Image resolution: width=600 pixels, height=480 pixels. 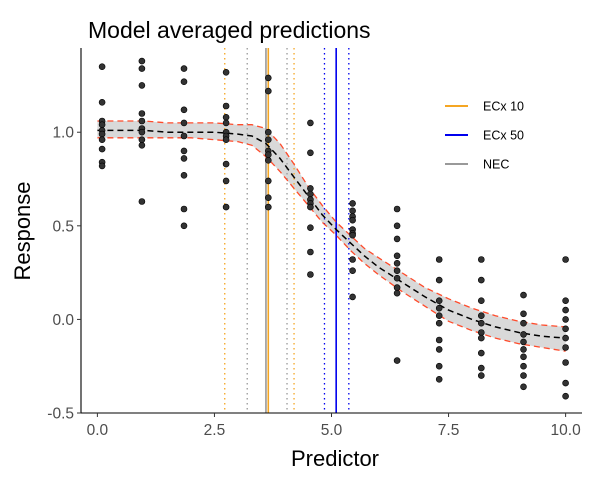 What do you see at coordinates (496, 165) in the screenshot?
I see `legend-label: NEC` at bounding box center [496, 165].